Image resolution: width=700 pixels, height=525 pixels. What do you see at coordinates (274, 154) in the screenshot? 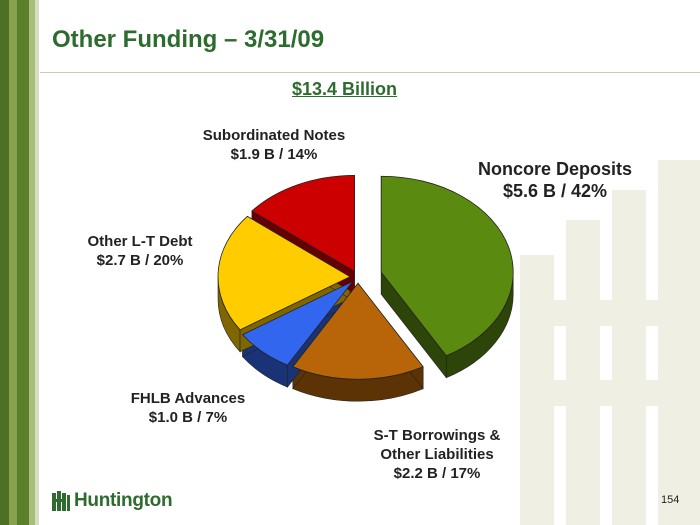
I see `slice-value-label: $1.9 B / 14%` at bounding box center [274, 154].